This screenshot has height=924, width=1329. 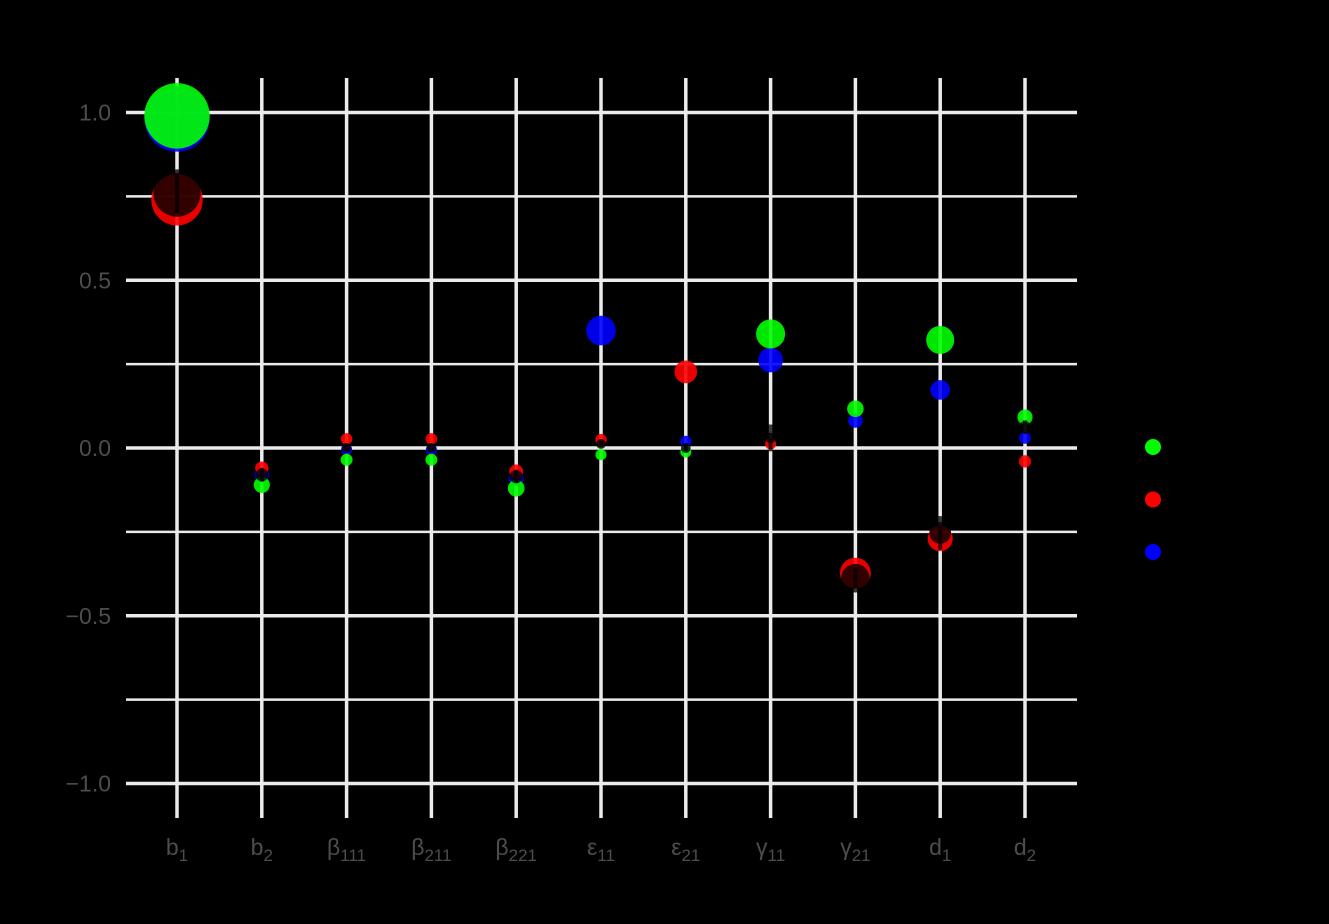 What do you see at coordinates (685, 849) in the screenshot?
I see `x-tick-label: ε21` at bounding box center [685, 849].